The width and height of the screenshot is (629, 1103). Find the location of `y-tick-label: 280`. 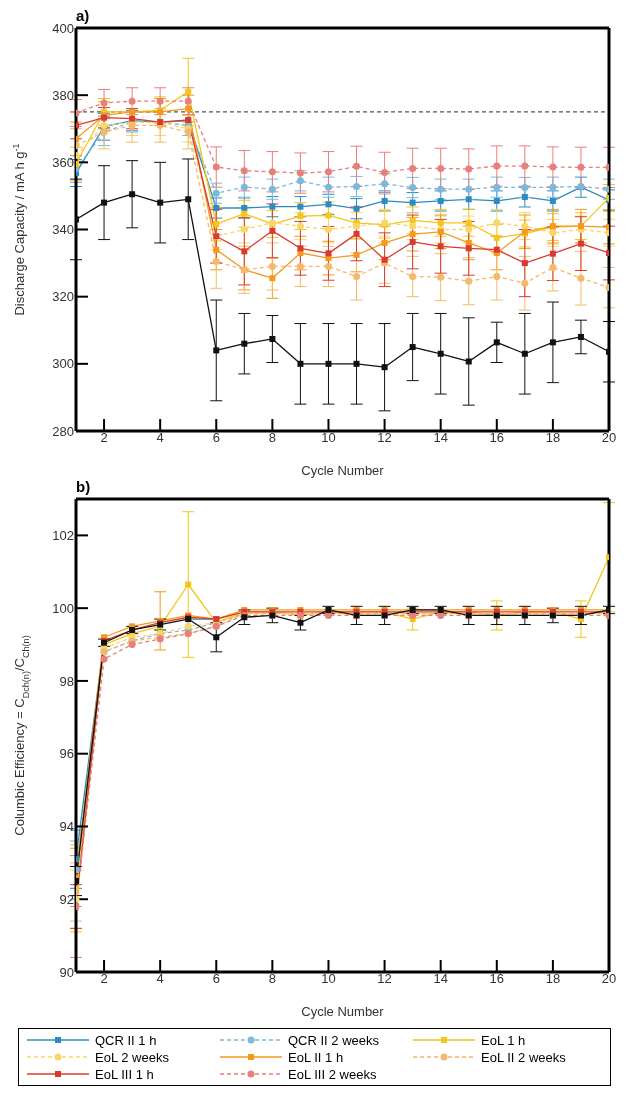

y-tick-label: 280 is located at coordinates (63, 431).